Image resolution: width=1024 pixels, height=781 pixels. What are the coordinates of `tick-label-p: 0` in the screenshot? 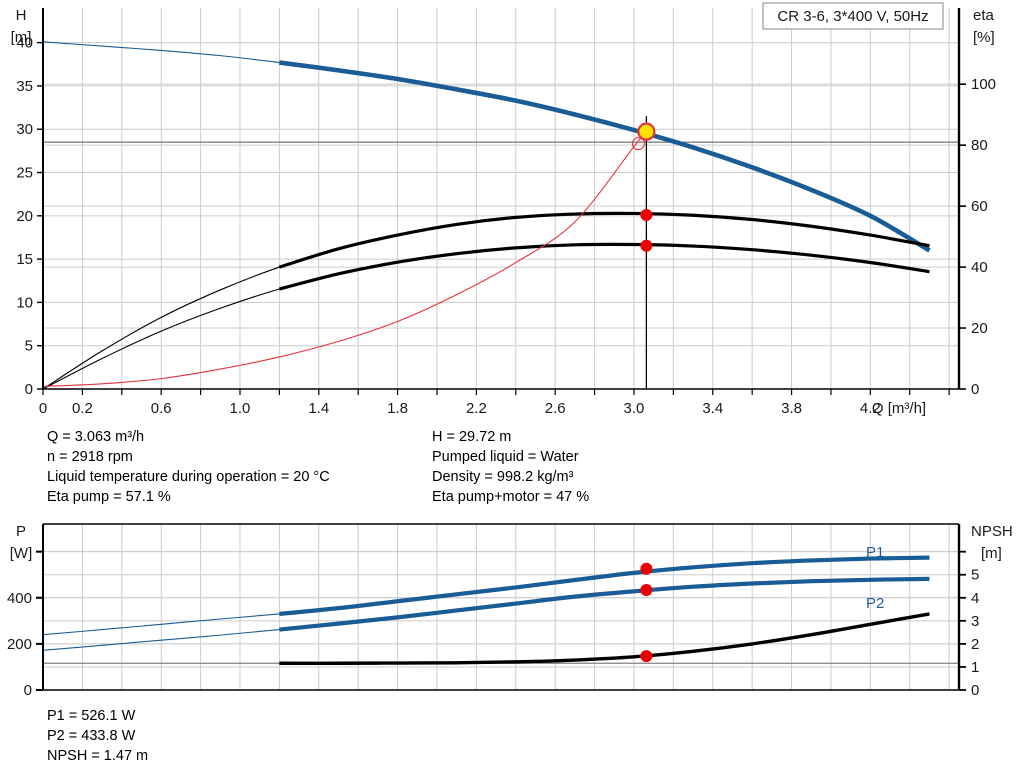 It's located at (28, 690).